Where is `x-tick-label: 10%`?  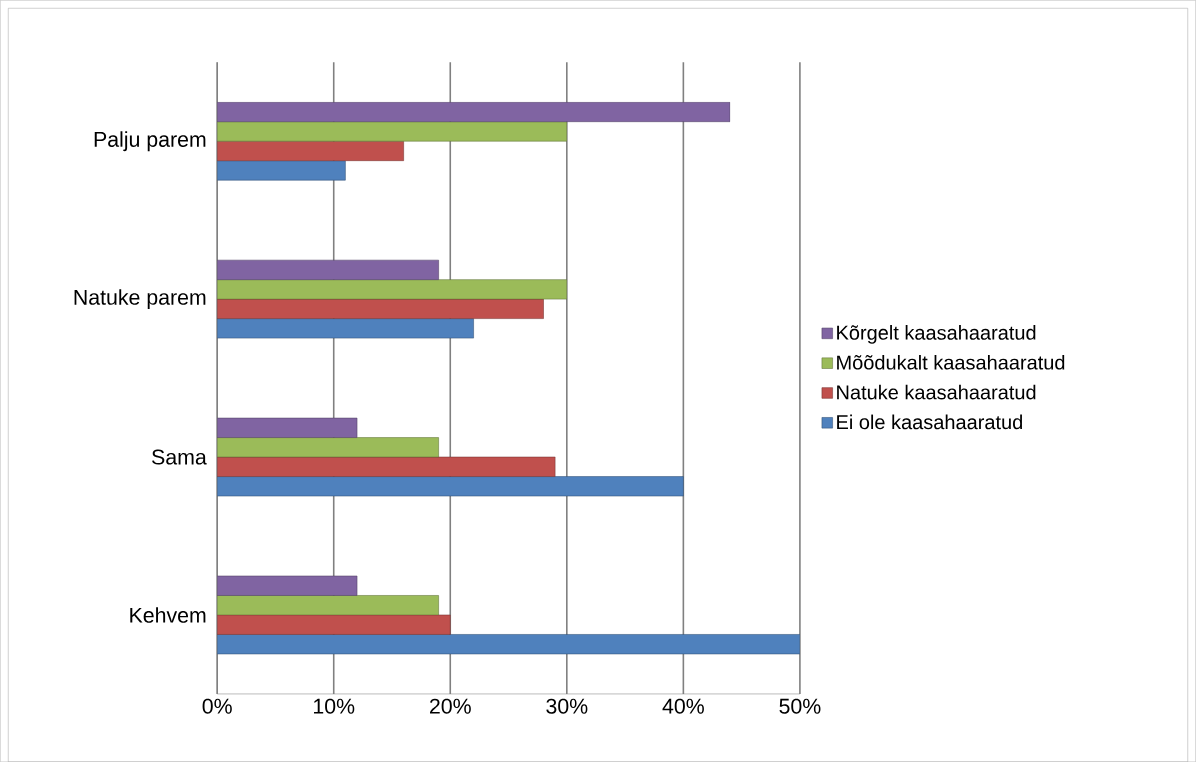
x-tick-label: 10% is located at coordinates (334, 706).